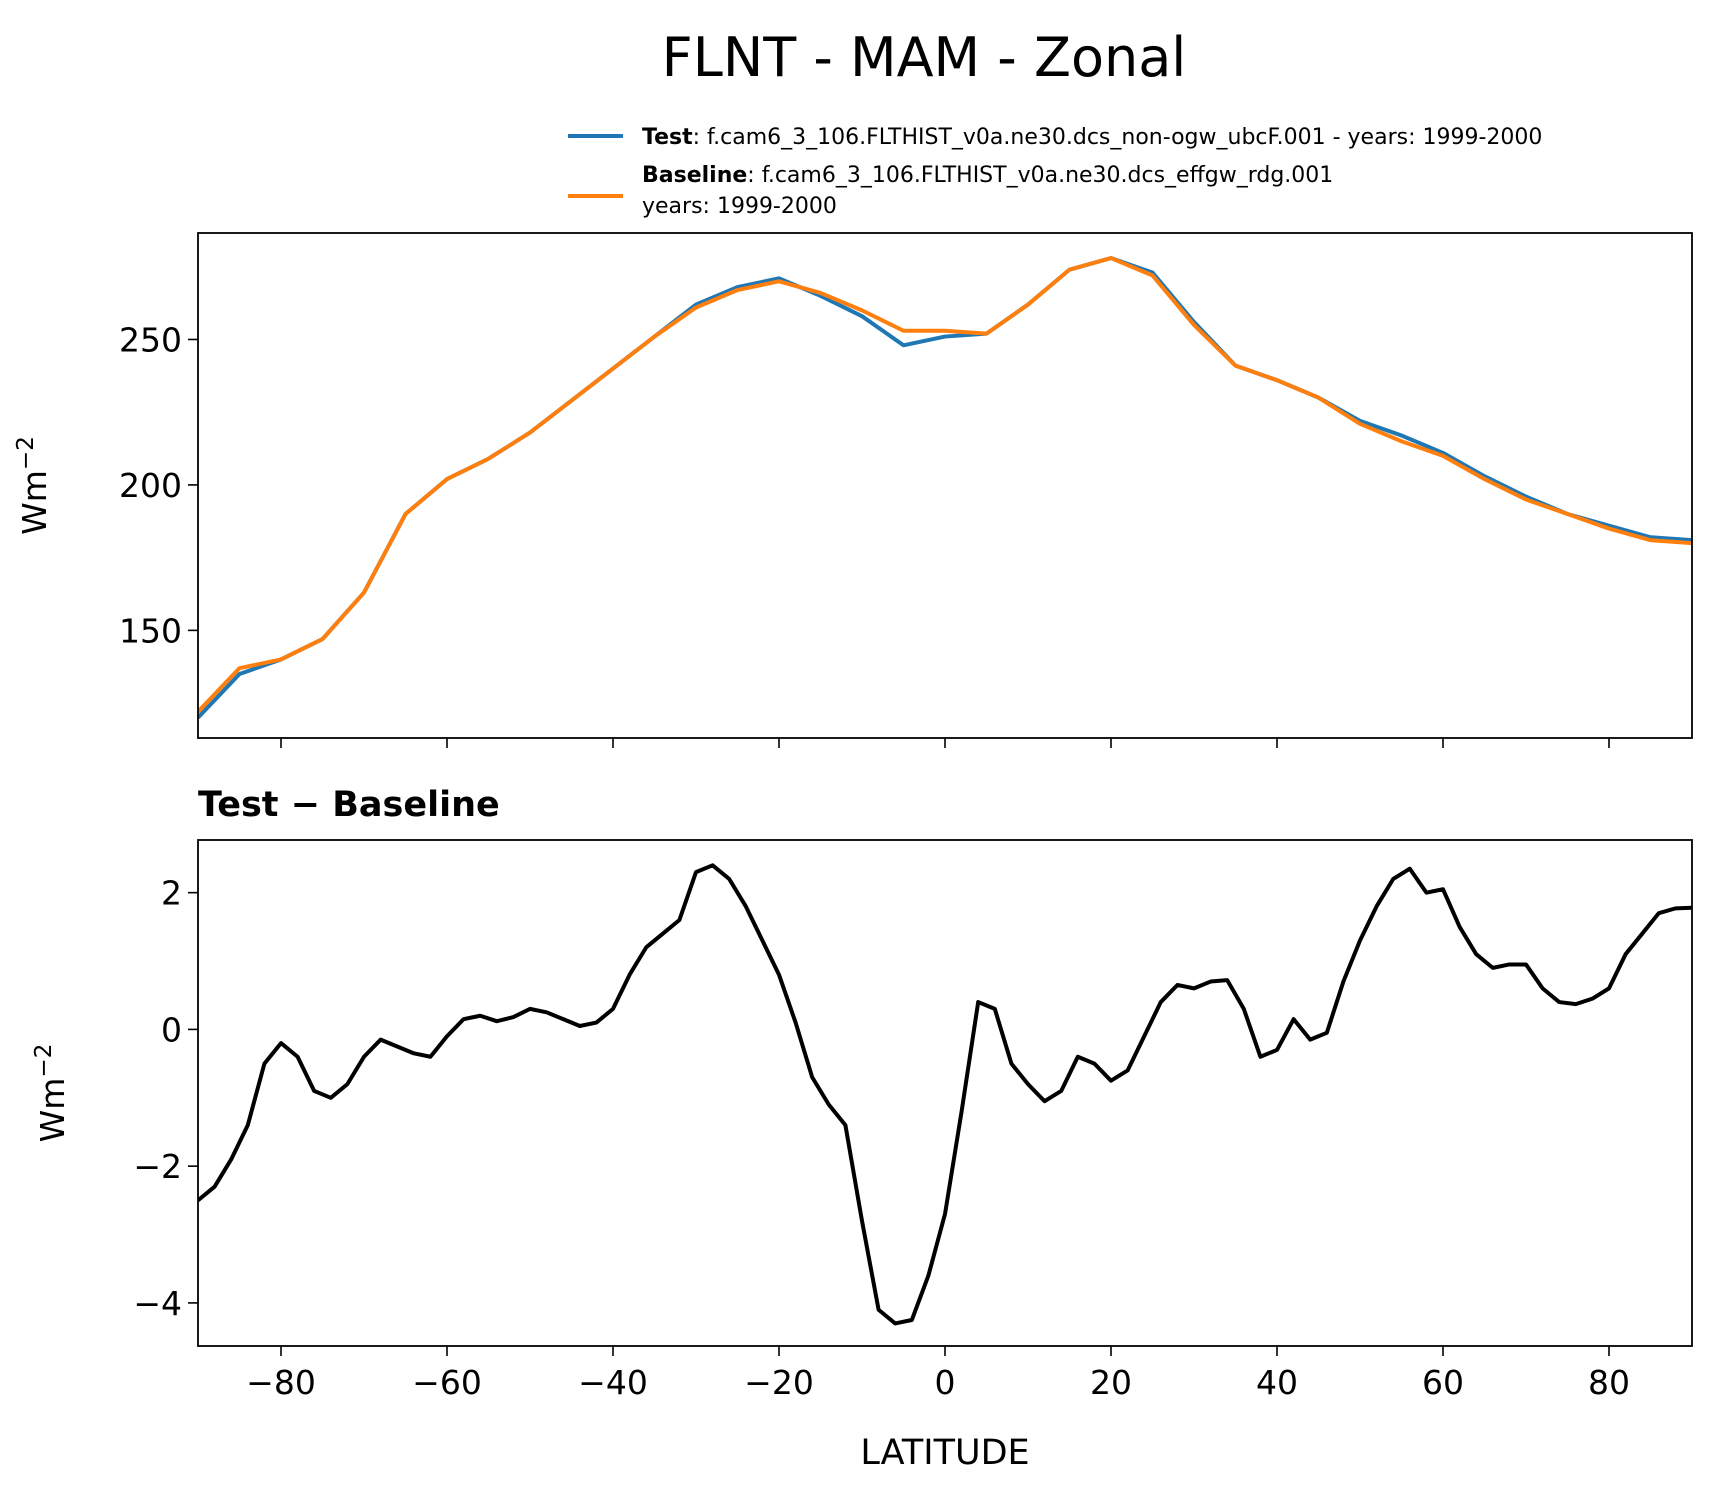  I want to click on y-tick-label: −4, so click(157, 1303).